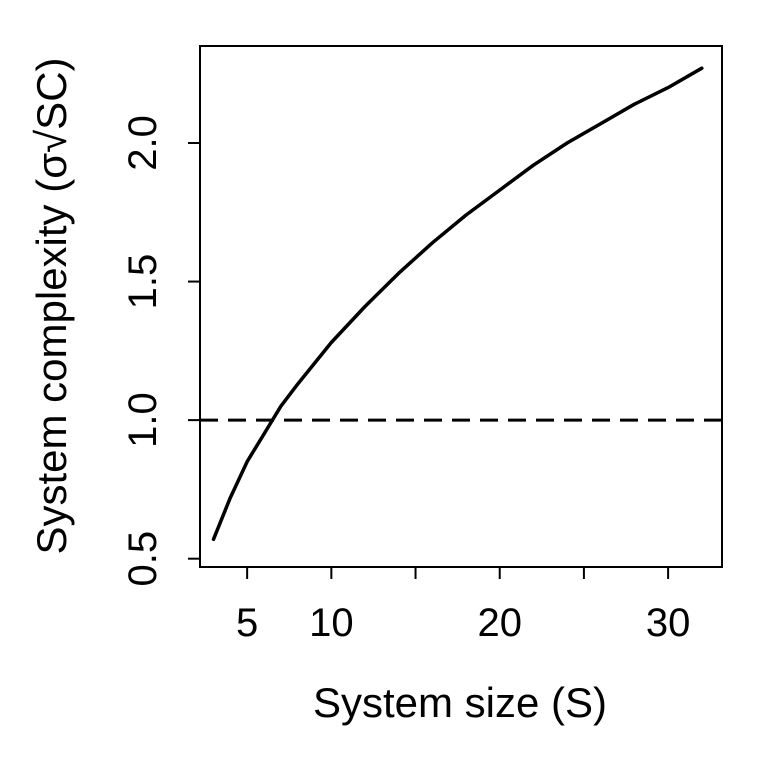 This screenshot has height=768, width=768. I want to click on x-axis-title: System size (S), so click(460, 702).